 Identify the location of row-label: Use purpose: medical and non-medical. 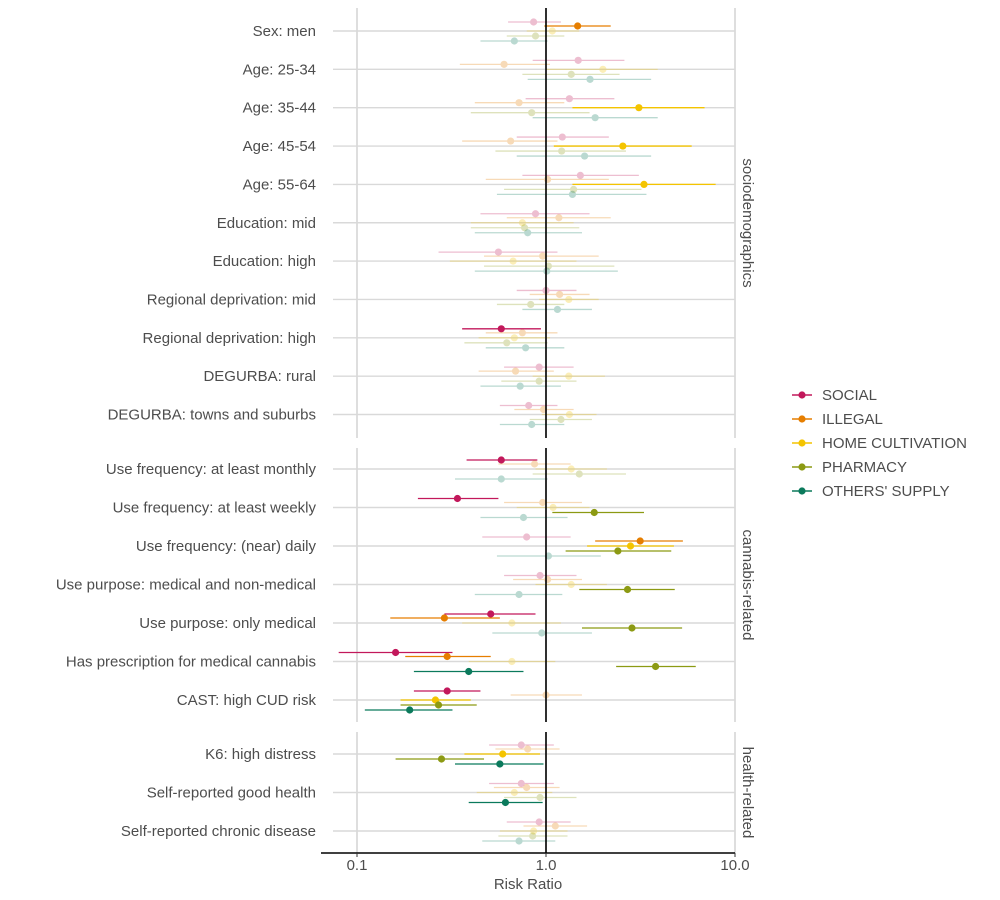
(186, 585).